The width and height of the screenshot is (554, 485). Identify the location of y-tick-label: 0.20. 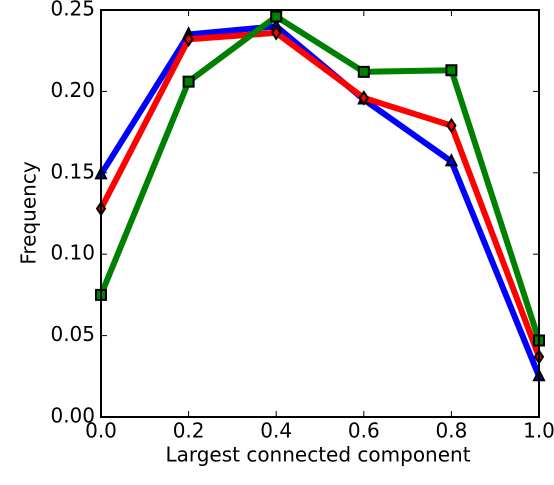
(72, 90).